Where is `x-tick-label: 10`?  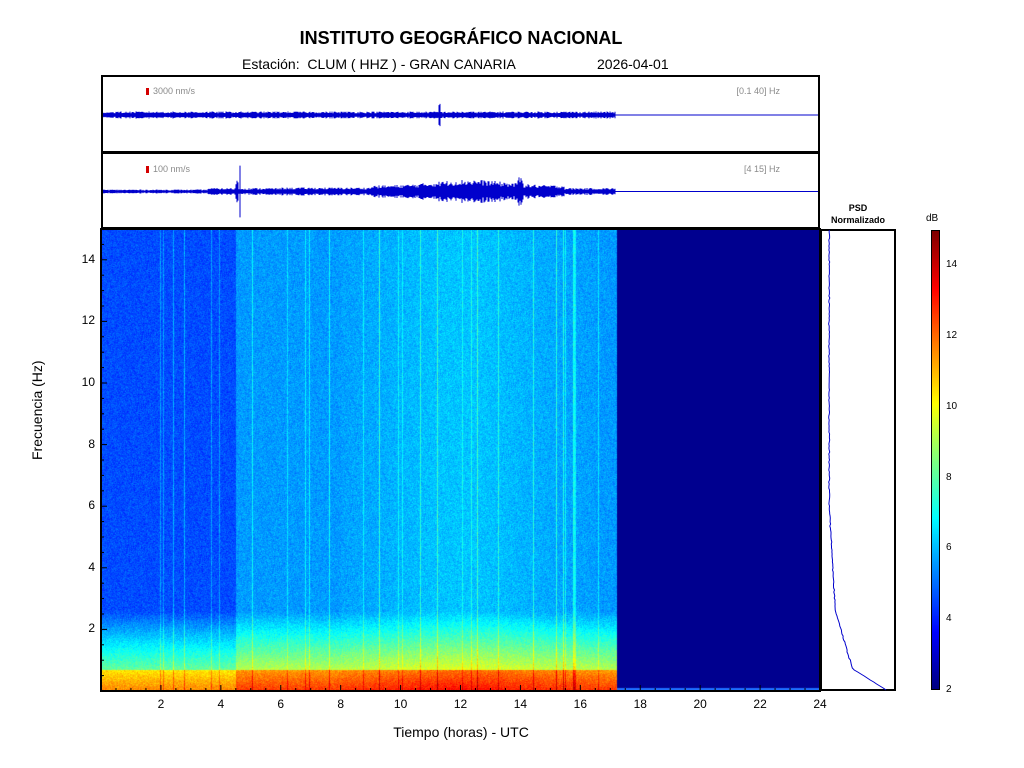 x-tick-label: 10 is located at coordinates (400, 704).